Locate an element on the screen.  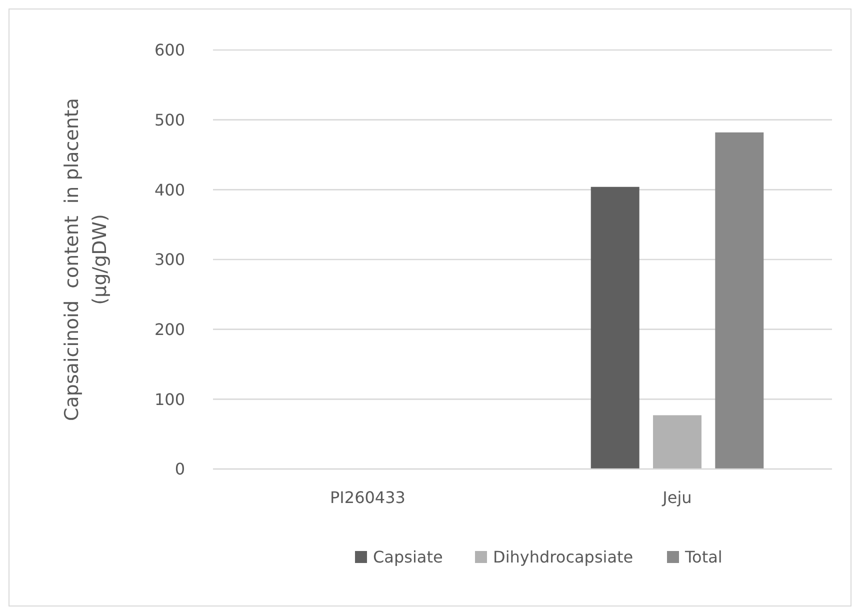
y-tick-label: 100 is located at coordinates (169, 399).